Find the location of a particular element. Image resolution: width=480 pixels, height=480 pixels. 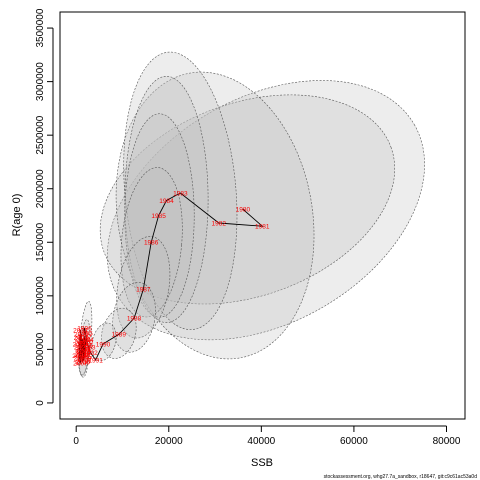

year-label-2005: 2005 is located at coordinates (80, 344).